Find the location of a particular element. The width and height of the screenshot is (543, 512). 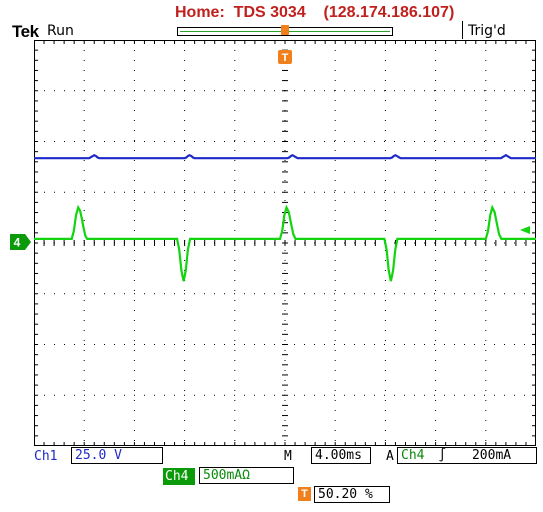

trigger-level: 200mA is located at coordinates (491, 455).